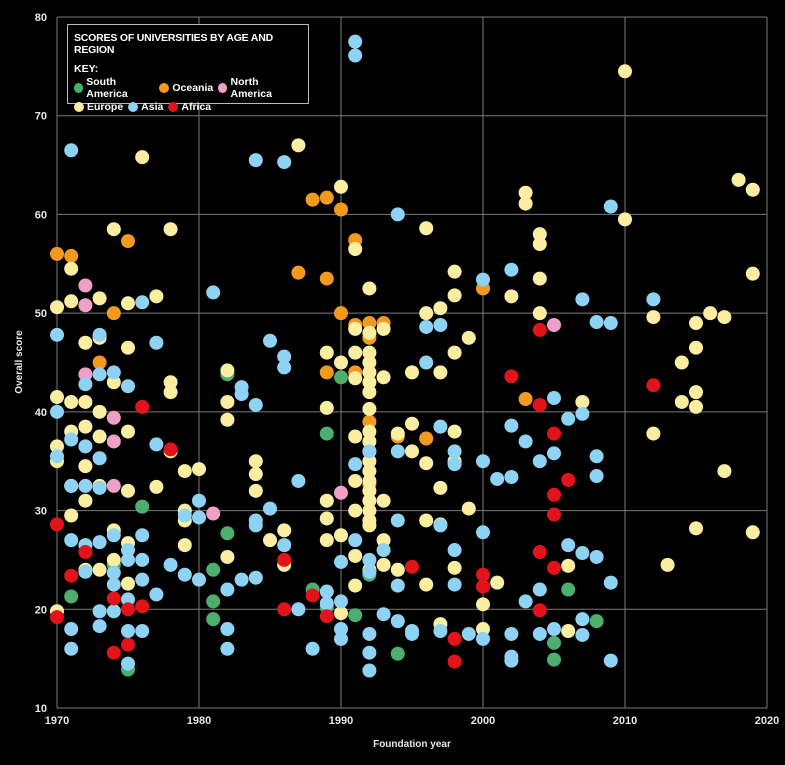 This screenshot has height=765, width=785. I want to click on legend-label: North America, so click(251, 88).